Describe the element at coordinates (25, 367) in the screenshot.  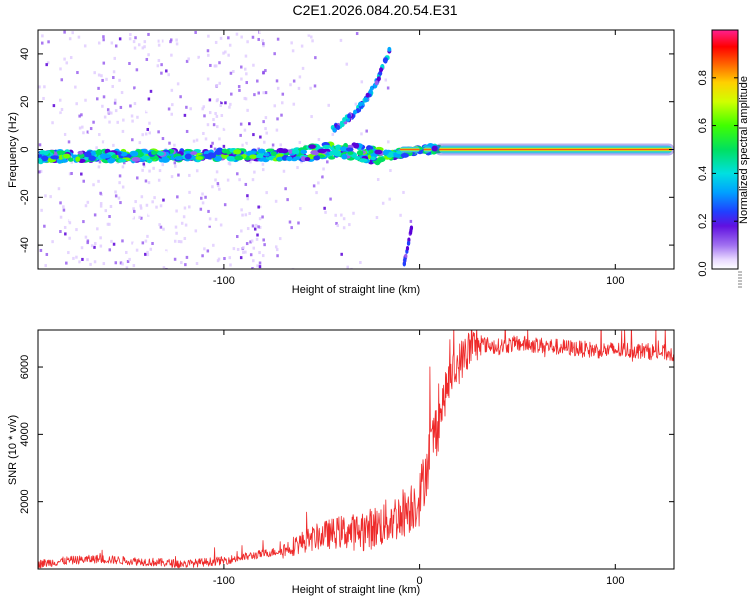
I see `snr-ytick-label: 6000` at that location.